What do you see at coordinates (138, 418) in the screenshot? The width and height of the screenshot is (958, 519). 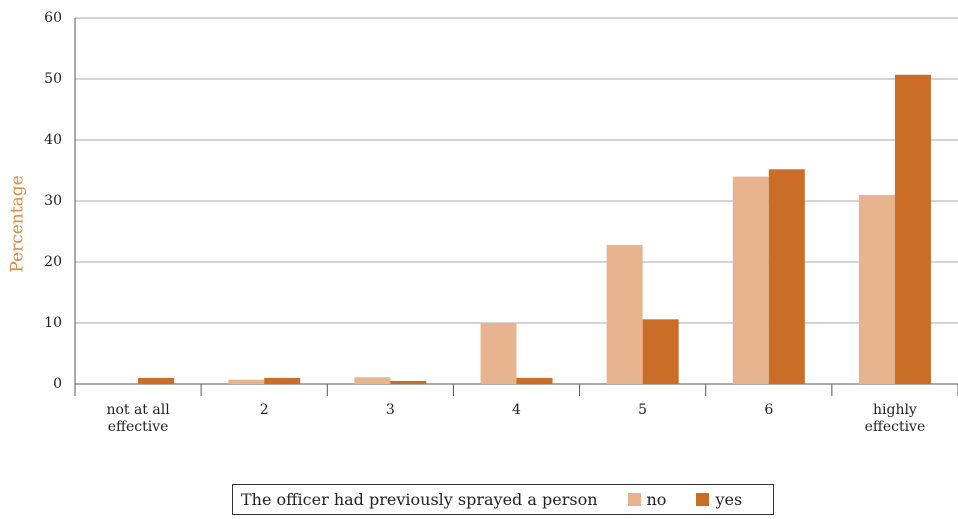 I see `x-tick-label: not at all effective` at bounding box center [138, 418].